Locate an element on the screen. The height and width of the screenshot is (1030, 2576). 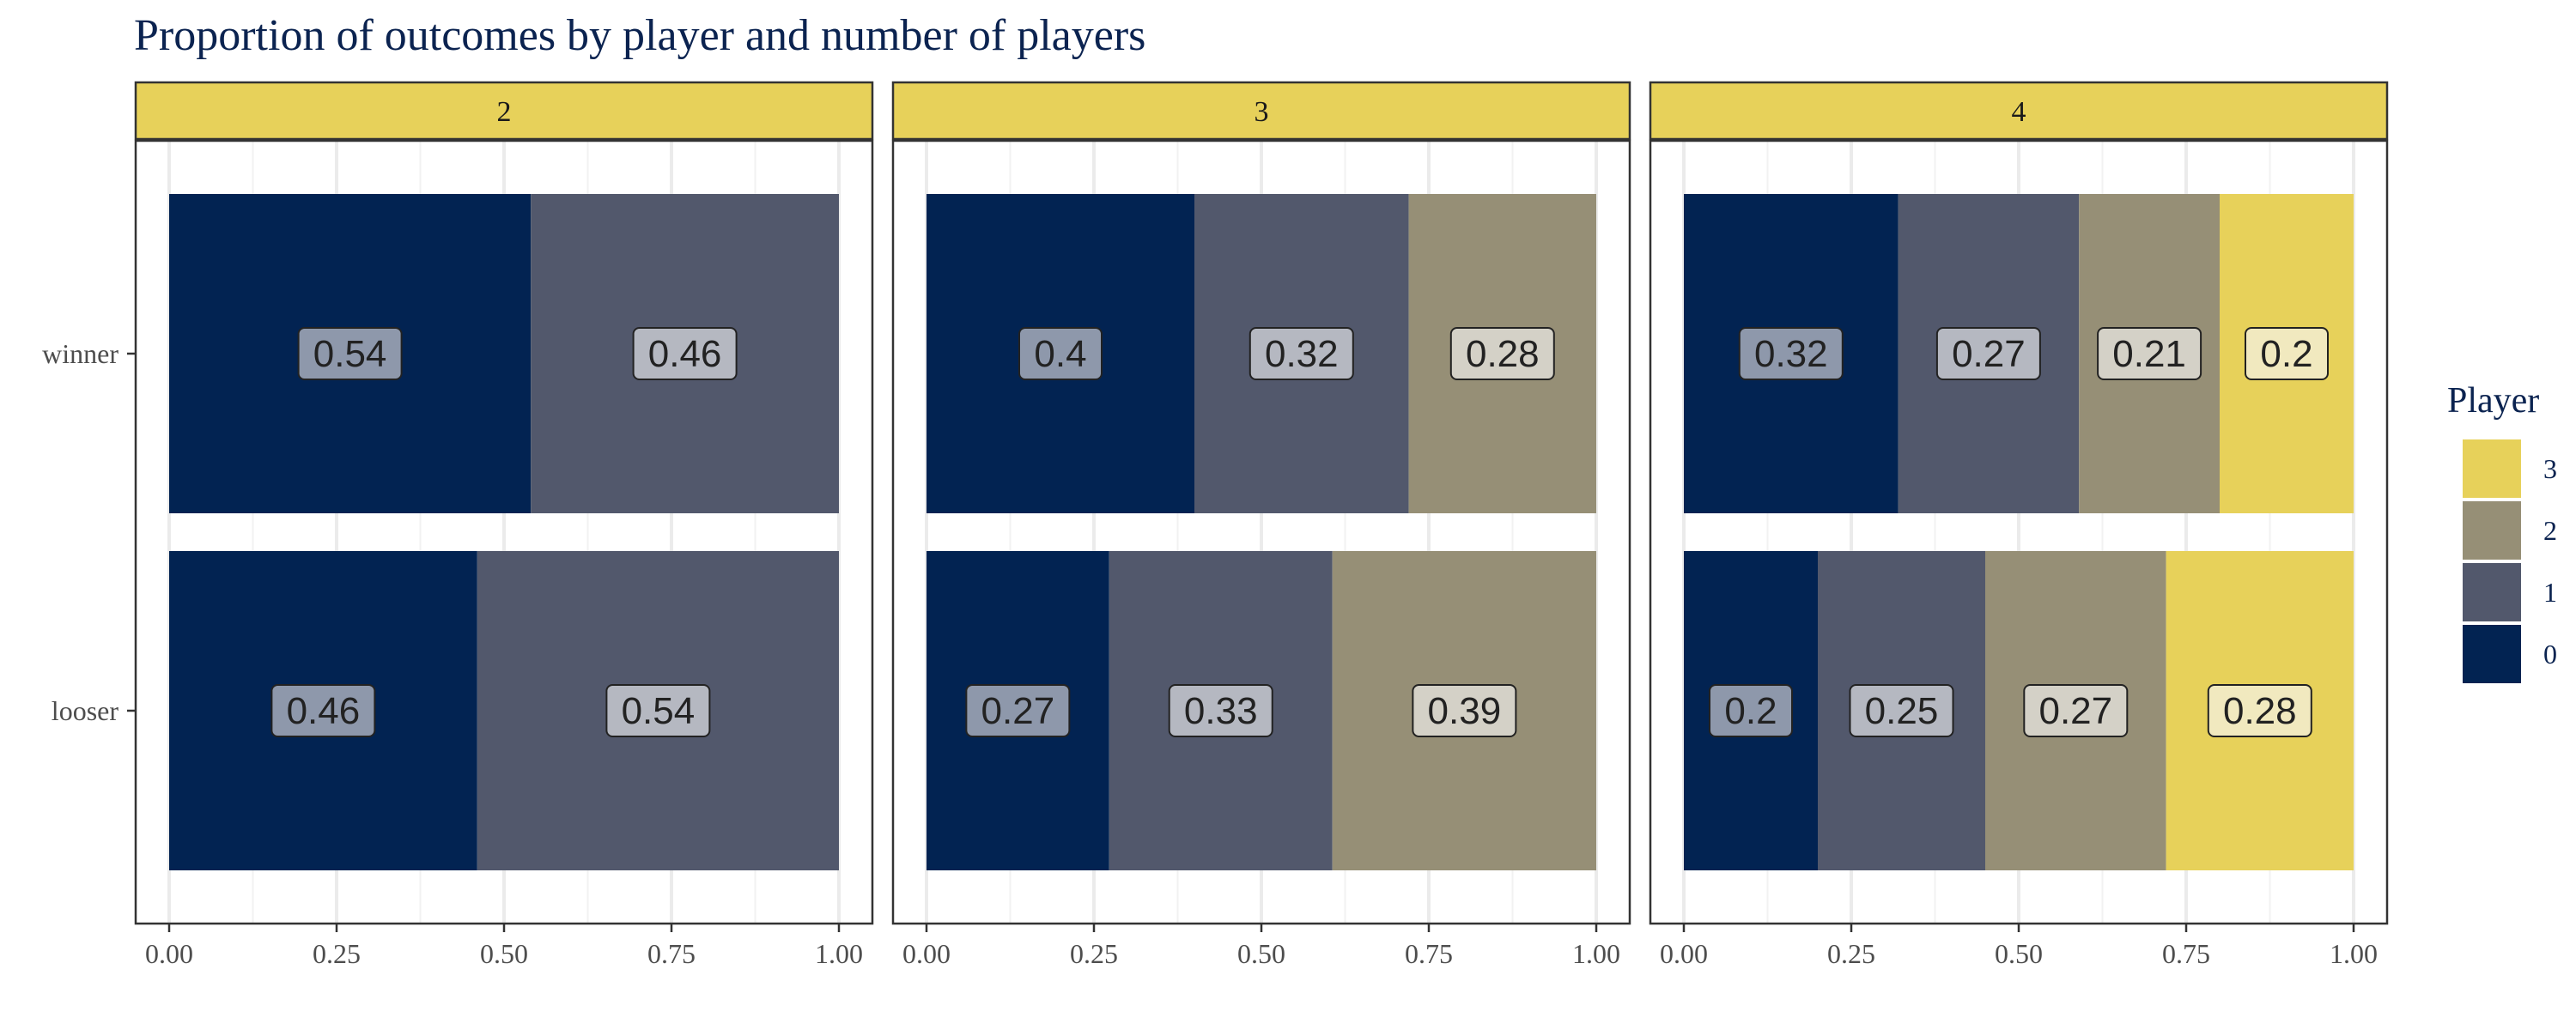
legend-label-player-0: 0 is located at coordinates (2550, 654).